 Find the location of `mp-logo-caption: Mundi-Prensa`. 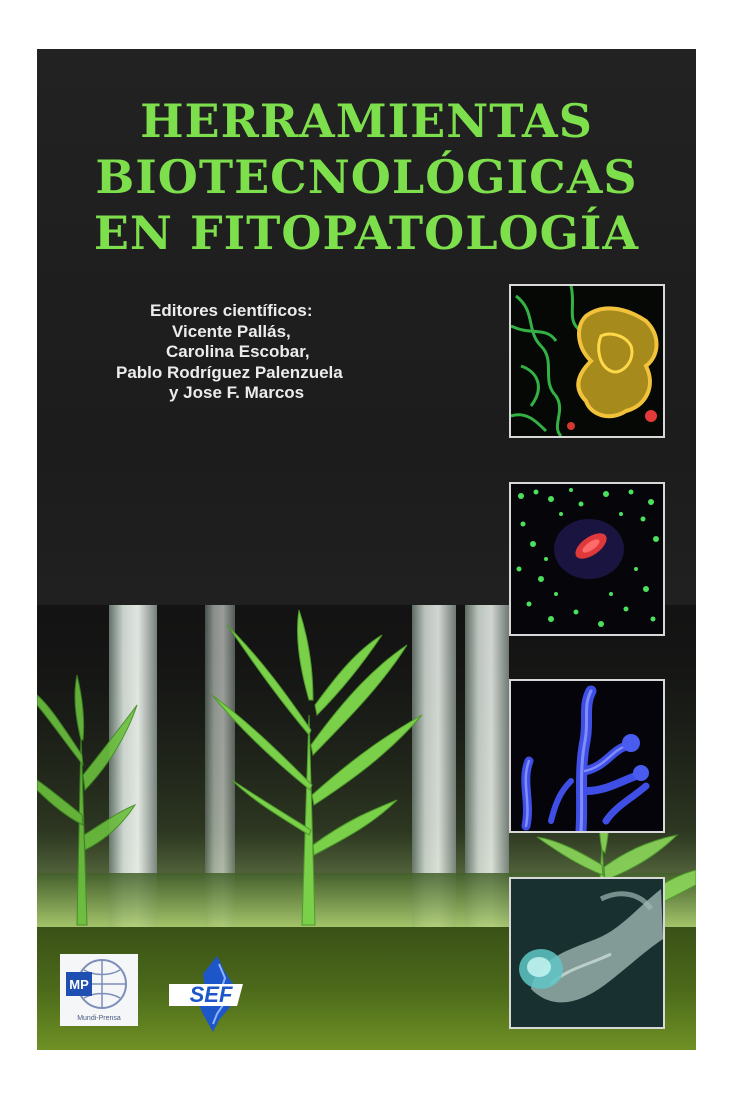

mp-logo-caption: Mundi-Prensa is located at coordinates (99, 1018).